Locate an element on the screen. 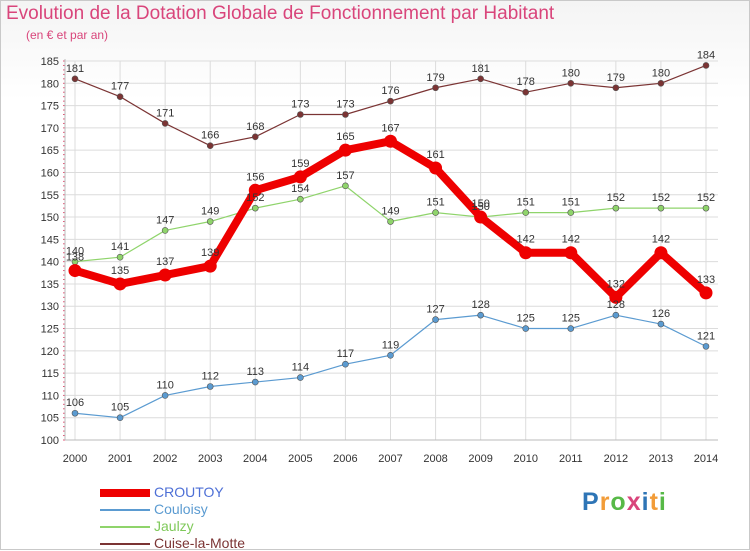 The width and height of the screenshot is (750, 551). data-label: 132 is located at coordinates (616, 284).